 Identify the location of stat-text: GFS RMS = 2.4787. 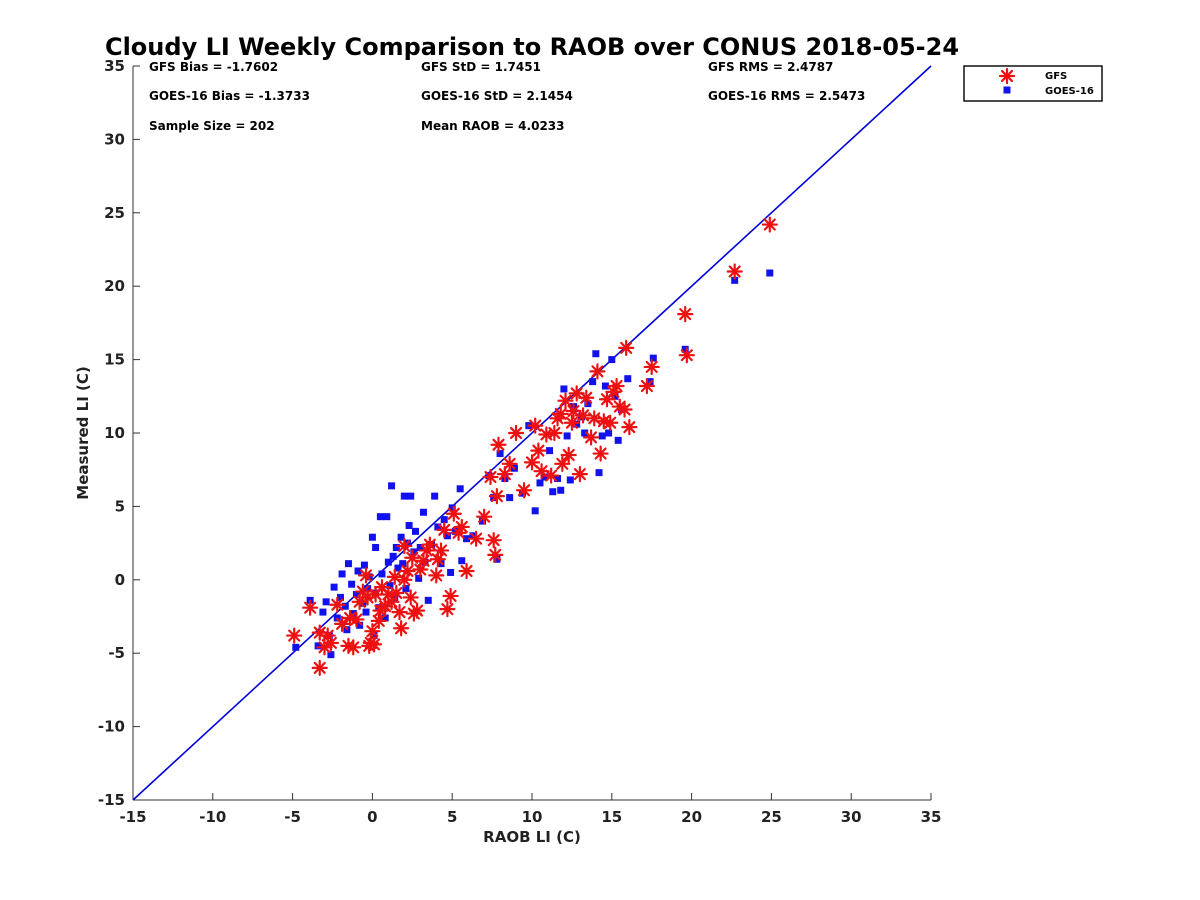
(770, 67).